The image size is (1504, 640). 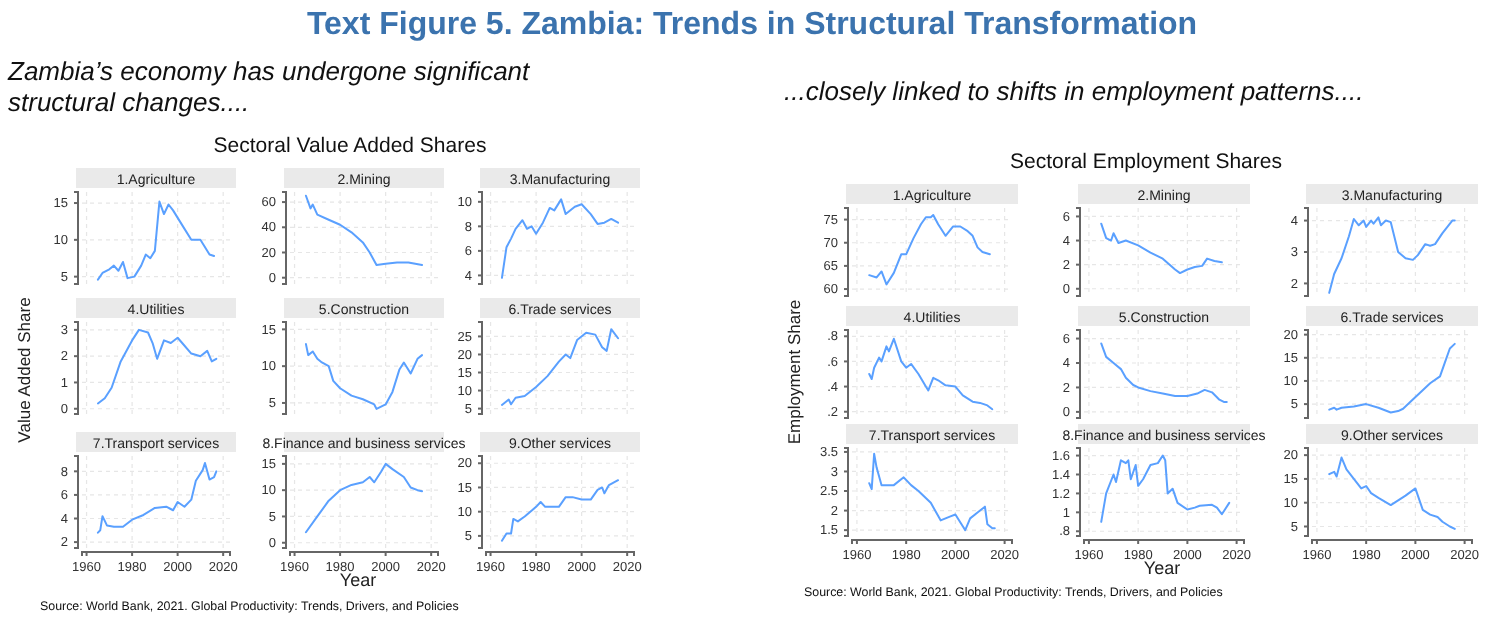 What do you see at coordinates (1146, 162) in the screenshot?
I see `text: Sectoral Employment Shares` at bounding box center [1146, 162].